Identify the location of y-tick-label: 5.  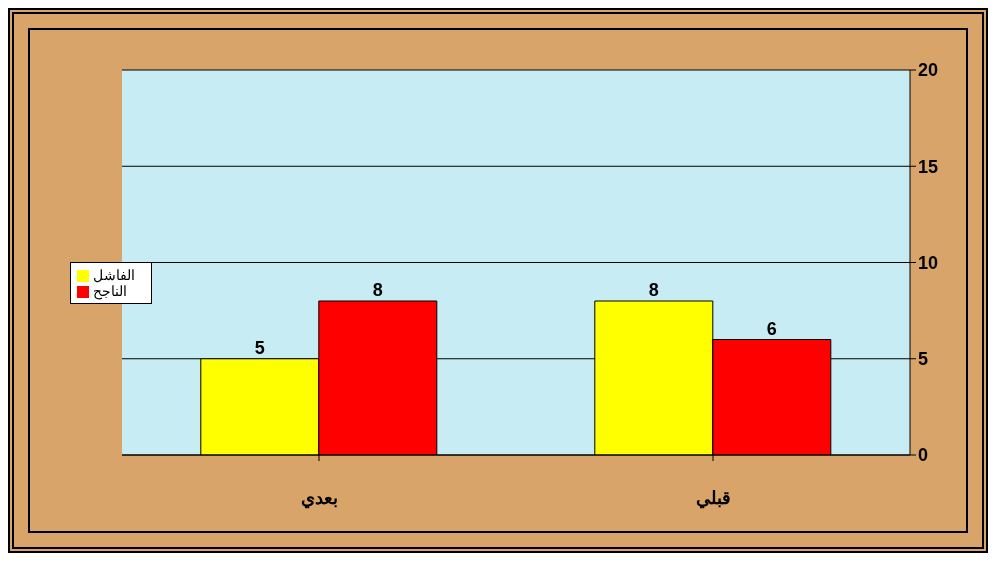
(923, 359).